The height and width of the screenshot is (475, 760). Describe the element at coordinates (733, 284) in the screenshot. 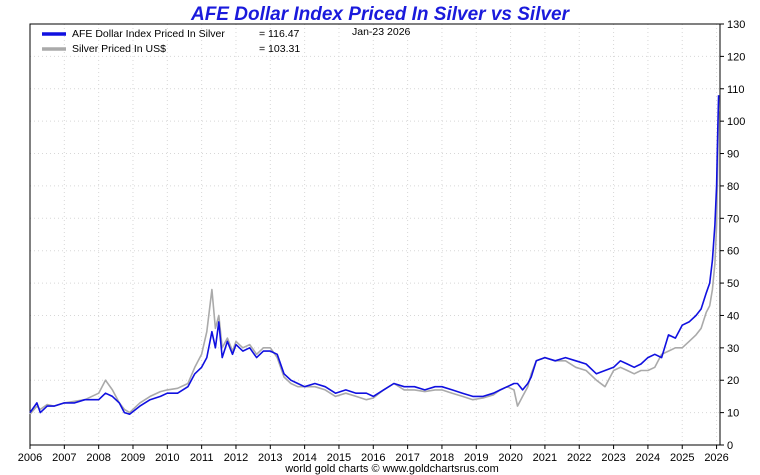

I see `y-tick-label: 50` at that location.